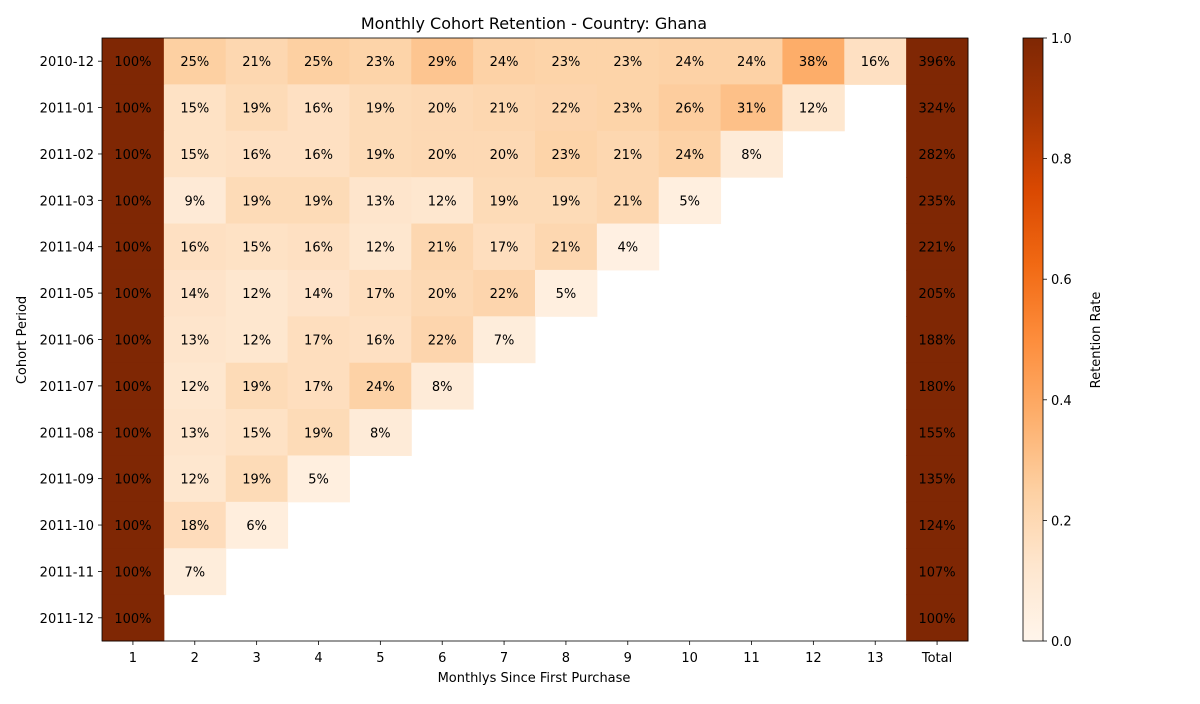 Image resolution: width=1200 pixels, height=704 pixels. I want to click on x-tick-label: 13, so click(875, 658).